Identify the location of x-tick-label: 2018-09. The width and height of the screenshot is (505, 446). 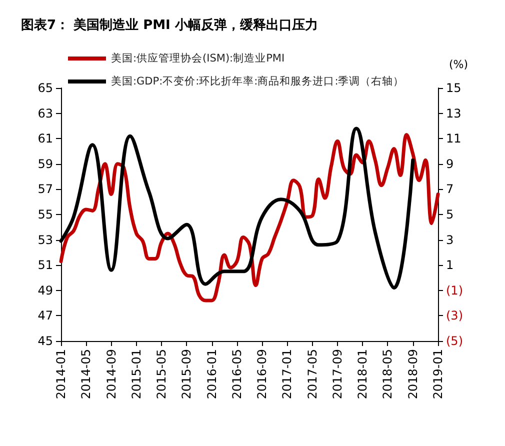
(413, 374).